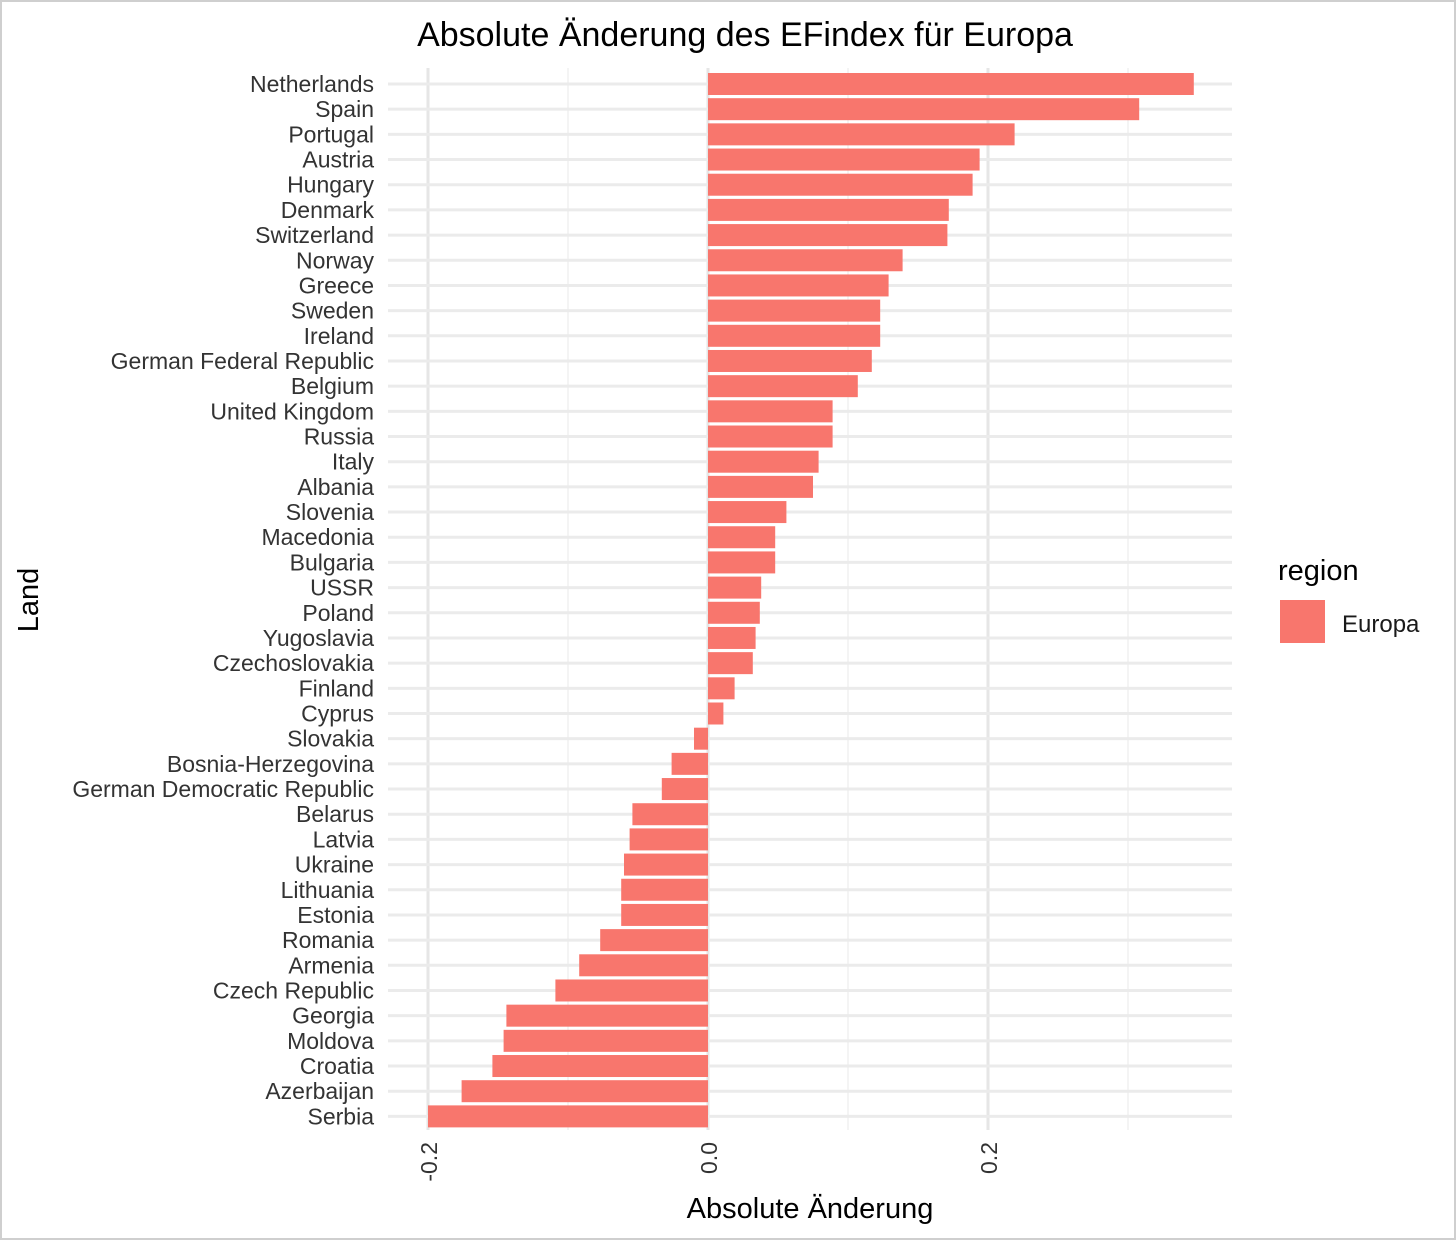  I want to click on y-tick-label: Denmark, so click(328, 210).